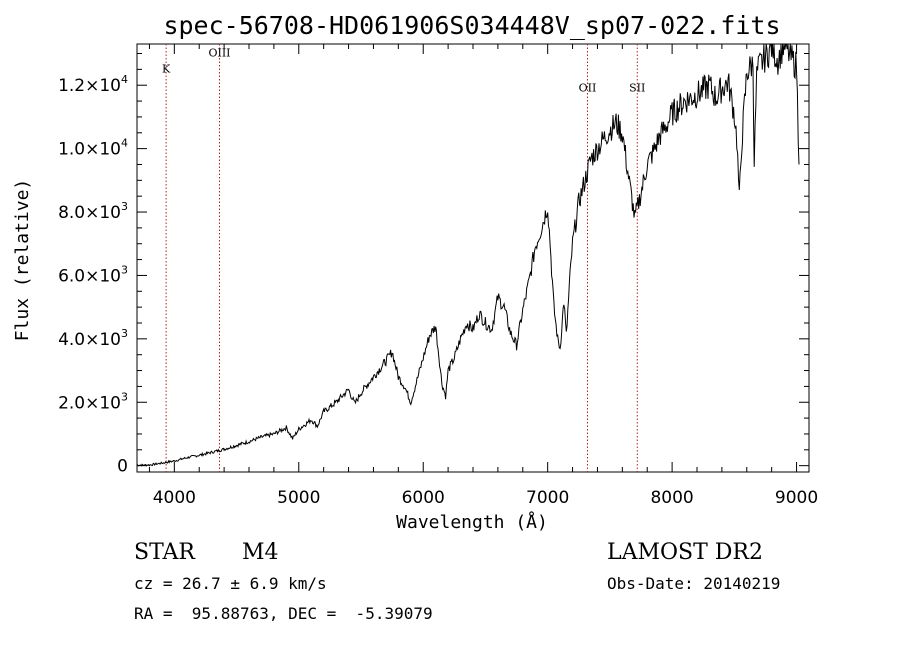 The height and width of the screenshot is (649, 900). Describe the element at coordinates (93, 401) in the screenshot. I see `y-tick-label-1: 2.0×10³` at that location.